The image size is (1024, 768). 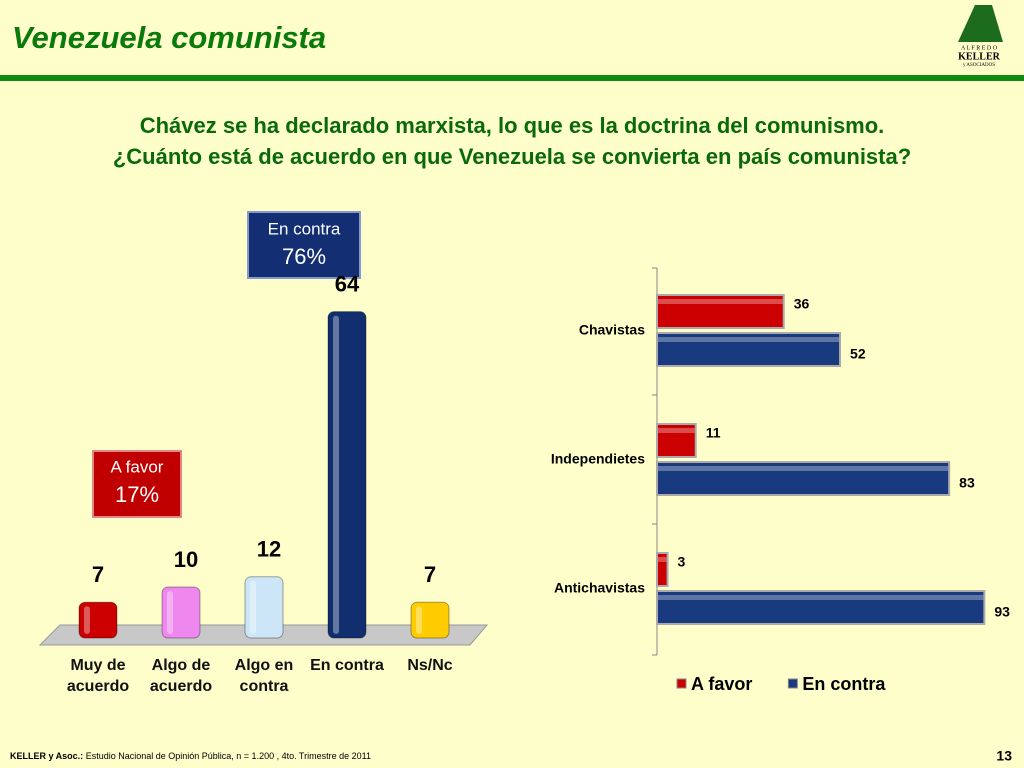 What do you see at coordinates (599, 588) in the screenshot?
I see `y-tick-label: Antichavistas` at bounding box center [599, 588].